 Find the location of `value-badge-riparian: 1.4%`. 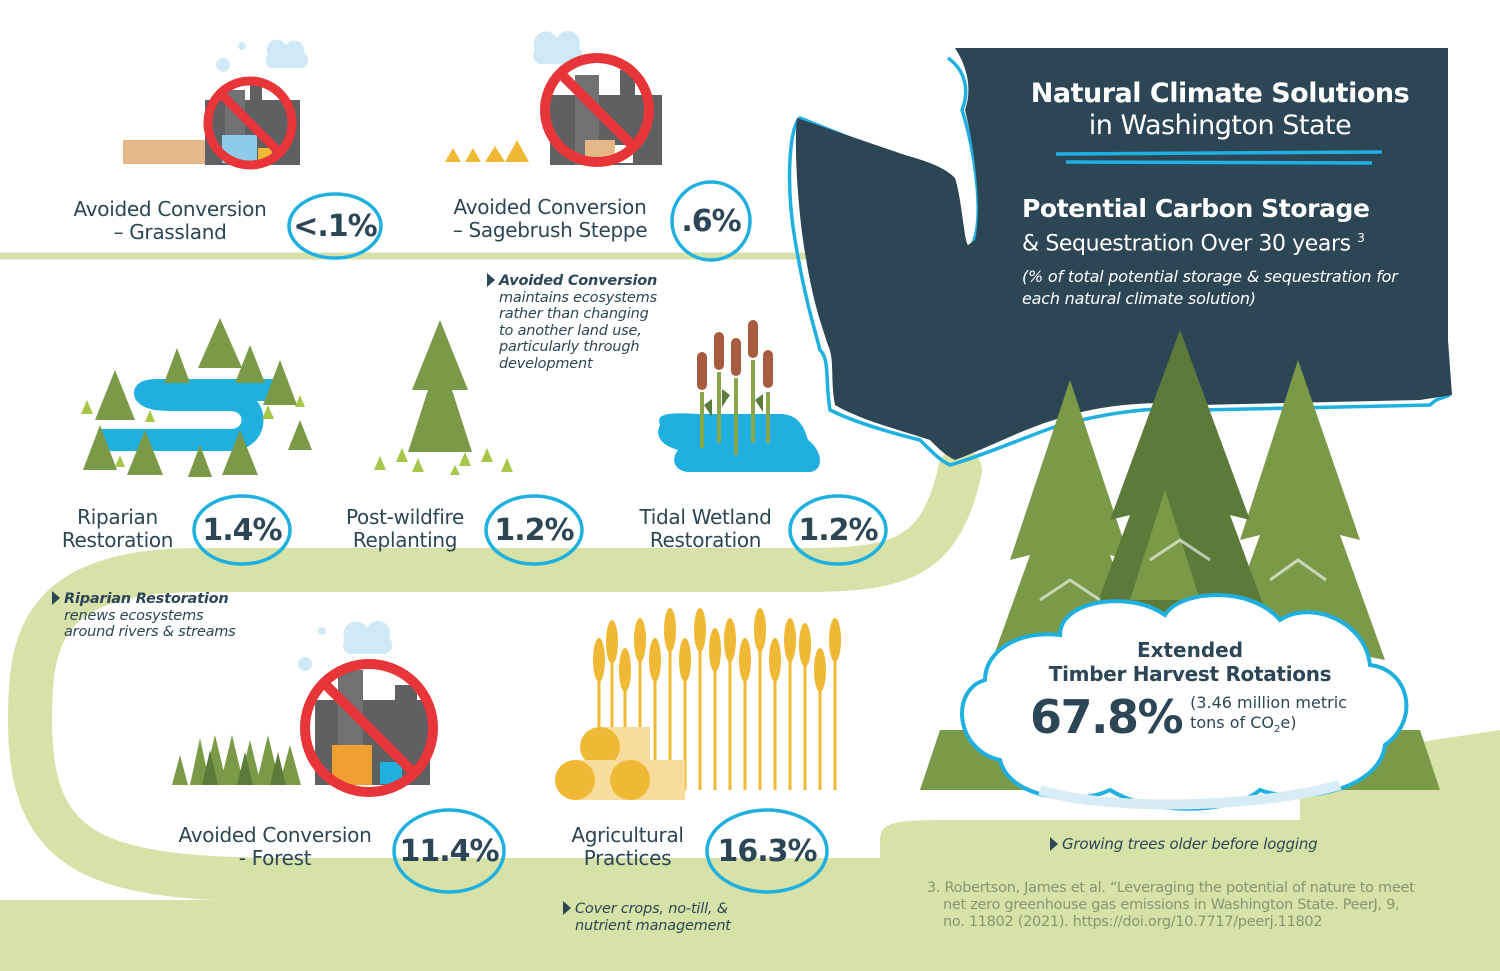

value-badge-riparian: 1.4% is located at coordinates (242, 530).